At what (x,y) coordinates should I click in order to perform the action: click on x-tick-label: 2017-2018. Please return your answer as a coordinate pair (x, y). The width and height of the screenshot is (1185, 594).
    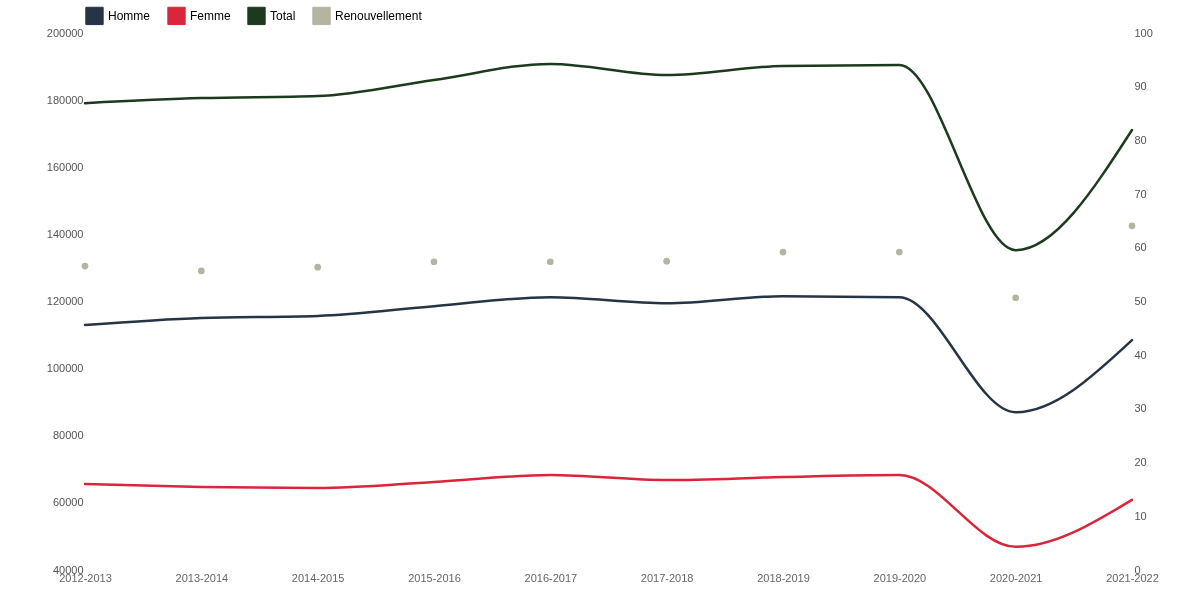
    Looking at the image, I should click on (667, 577).